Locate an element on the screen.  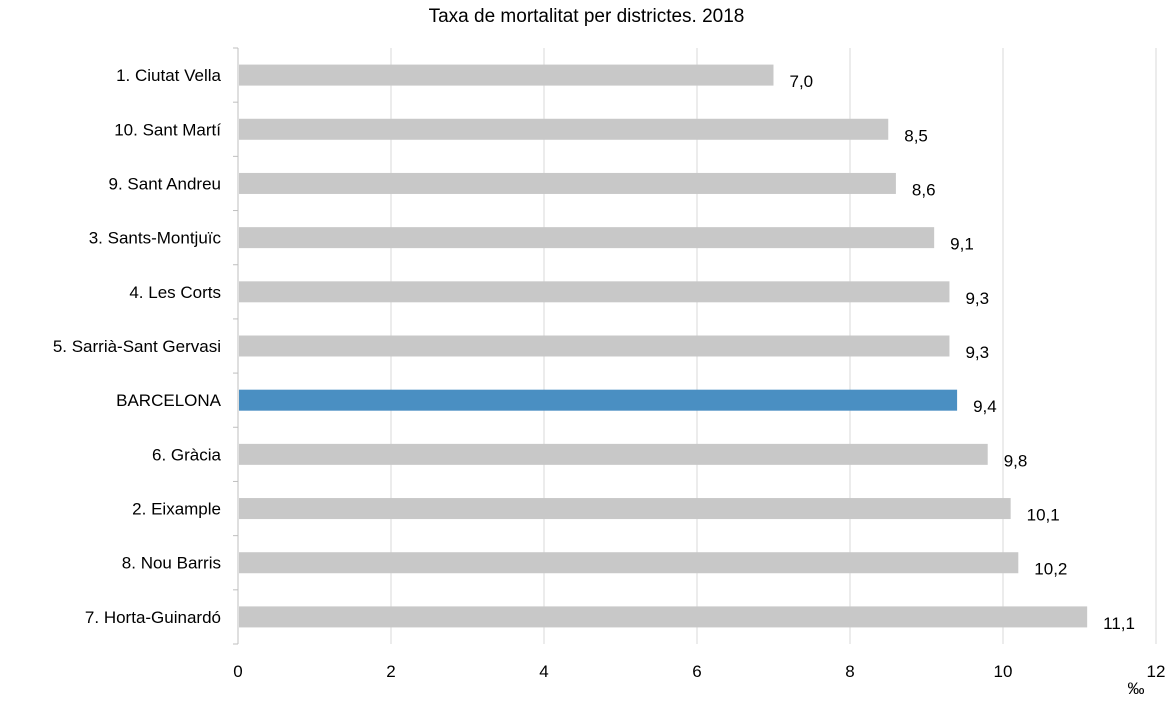
category-label: 10. Sant Martí is located at coordinates (167, 129).